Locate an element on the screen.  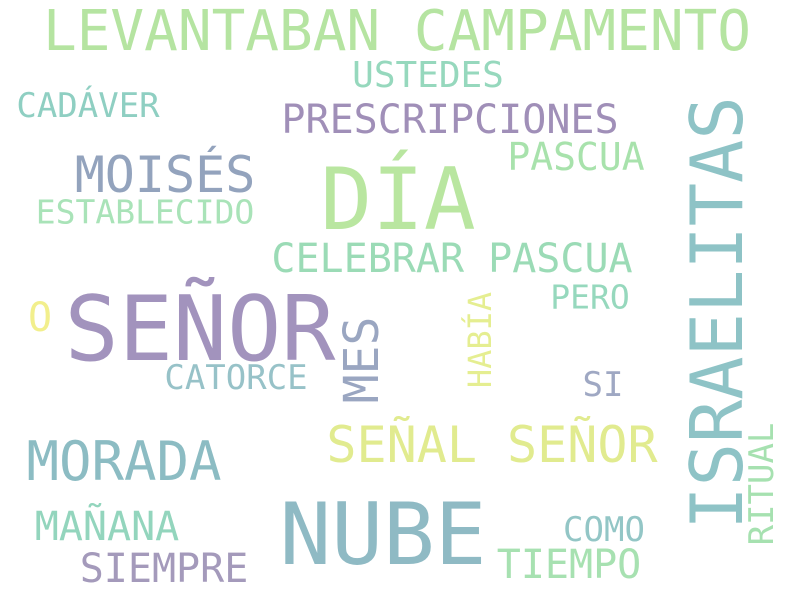
word-si: SI is located at coordinates (603, 385).